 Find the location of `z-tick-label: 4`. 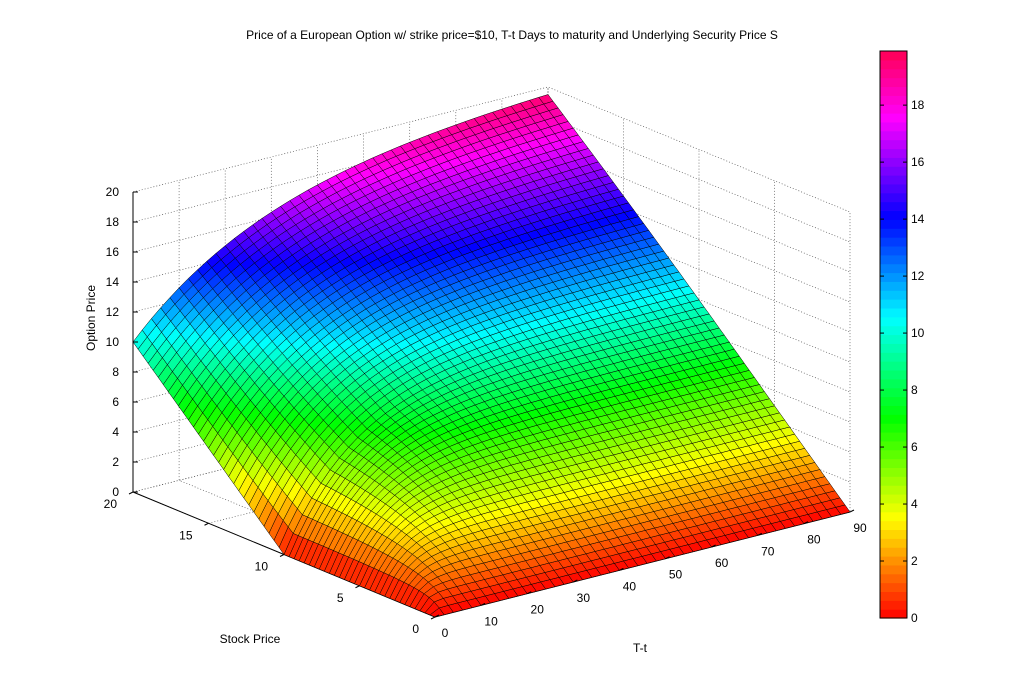

z-tick-label: 4 is located at coordinates (115, 432).